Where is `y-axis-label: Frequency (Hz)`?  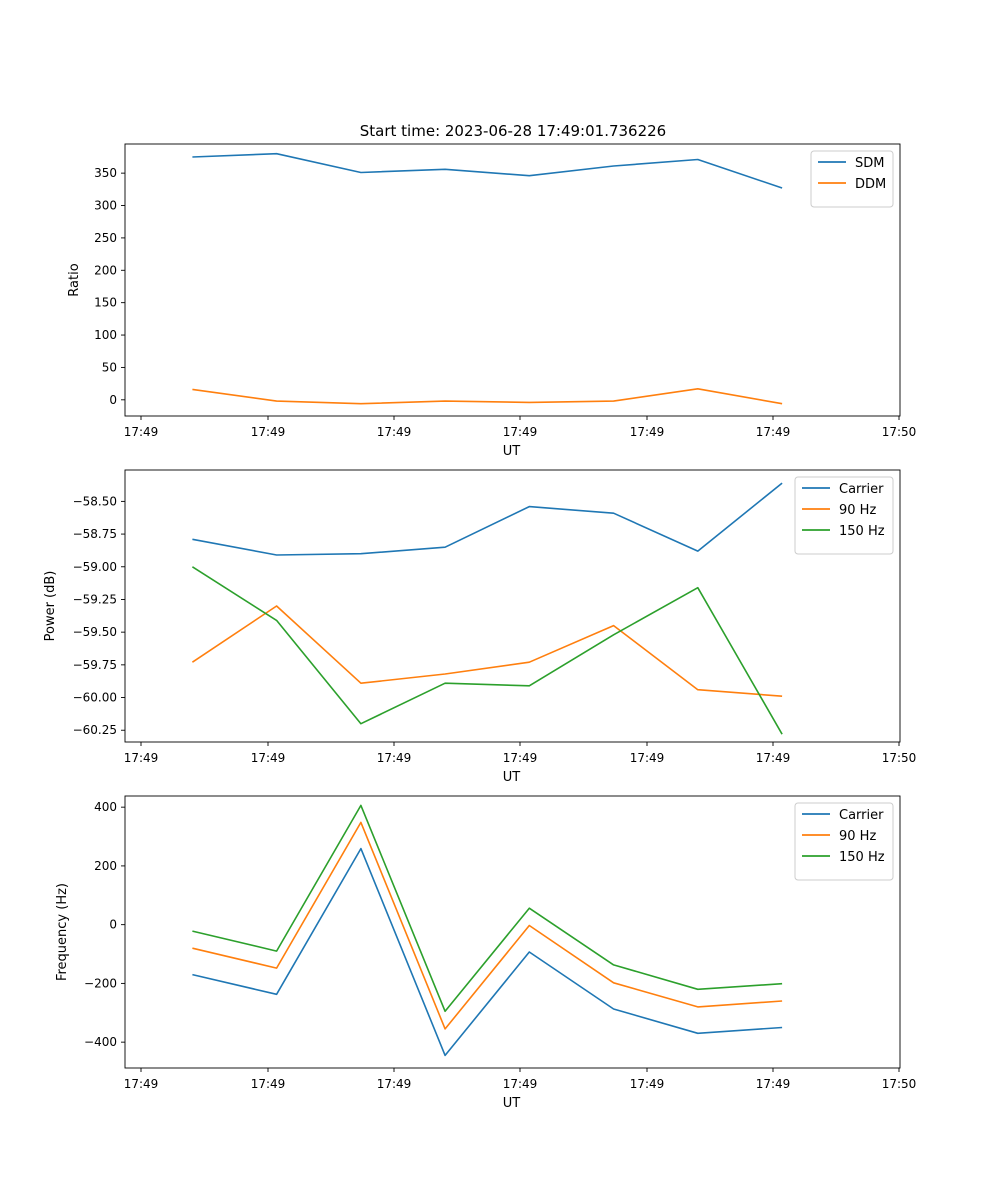 y-axis-label: Frequency (Hz) is located at coordinates (62, 932).